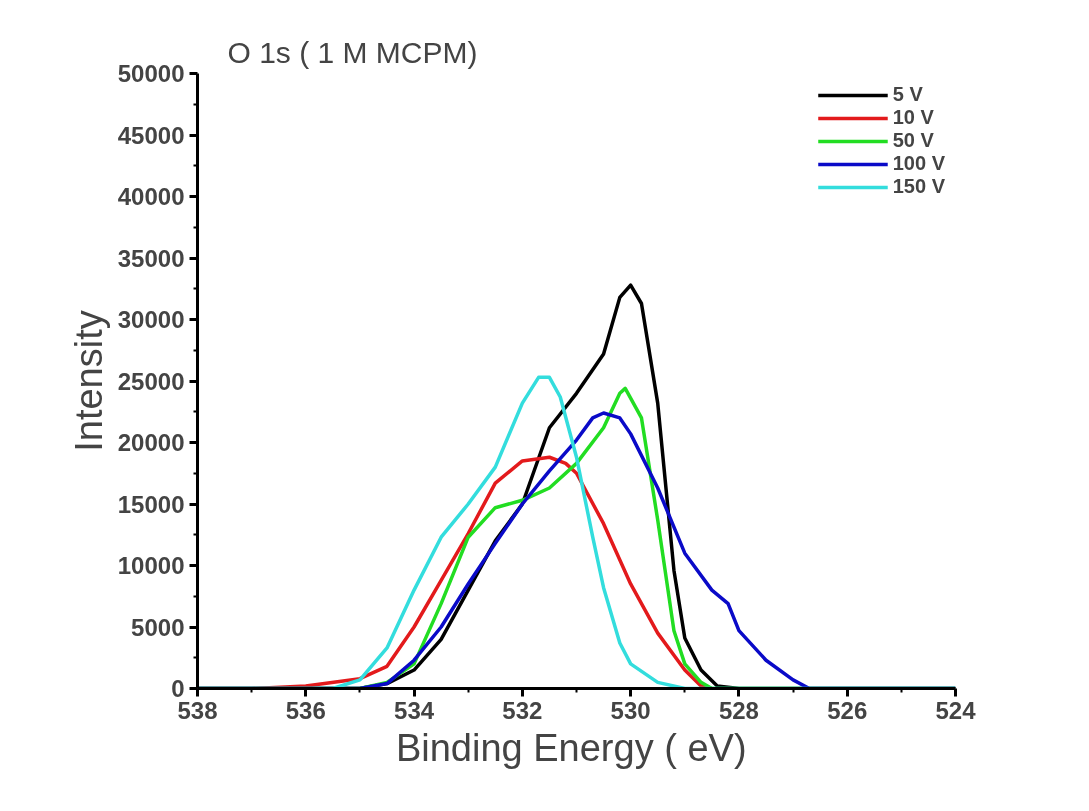 Image resolution: width=1089 pixels, height=811 pixels. I want to click on legend-label: 5 V, so click(907, 94).